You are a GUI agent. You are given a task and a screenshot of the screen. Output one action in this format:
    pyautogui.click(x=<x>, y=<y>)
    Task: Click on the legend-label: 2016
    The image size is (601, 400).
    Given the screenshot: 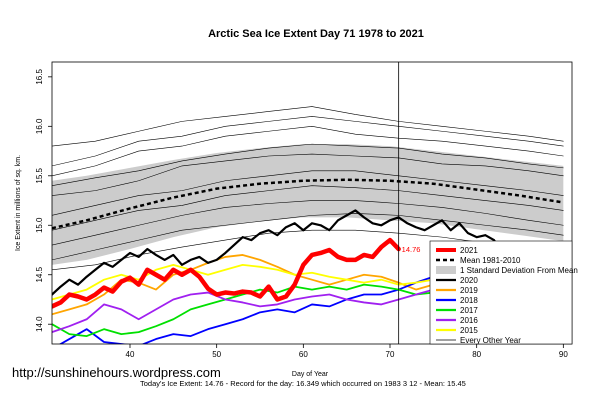 What is the action you would take?
    pyautogui.click(x=469, y=320)
    